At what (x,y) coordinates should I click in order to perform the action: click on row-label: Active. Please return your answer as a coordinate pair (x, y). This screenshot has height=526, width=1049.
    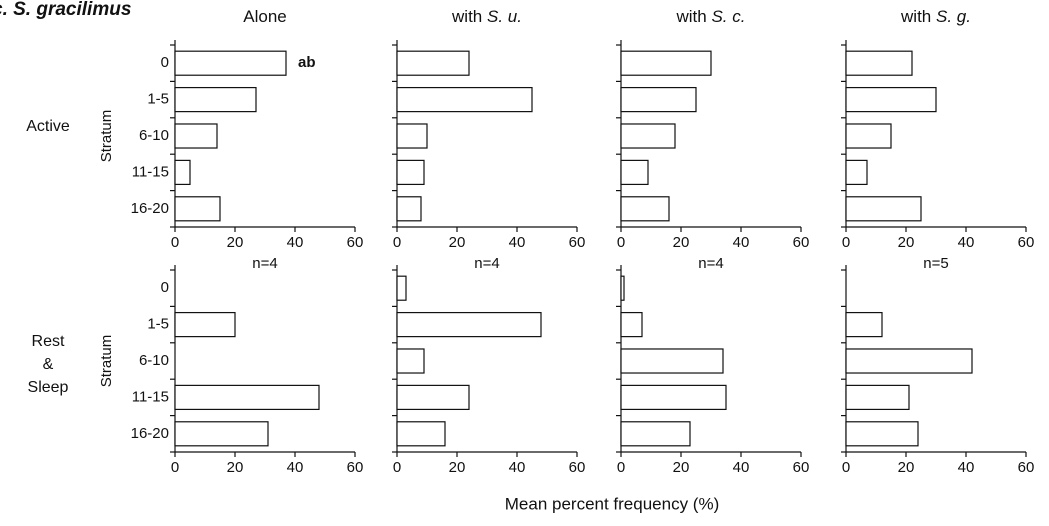
    Looking at the image, I should click on (48, 126).